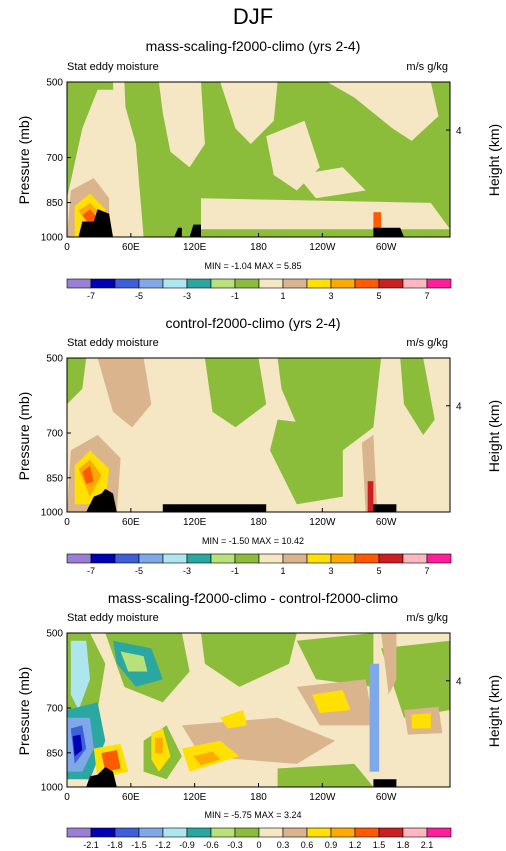  I want to click on panel-1-left-subtitle: Stat eddy moisture, so click(113, 67).